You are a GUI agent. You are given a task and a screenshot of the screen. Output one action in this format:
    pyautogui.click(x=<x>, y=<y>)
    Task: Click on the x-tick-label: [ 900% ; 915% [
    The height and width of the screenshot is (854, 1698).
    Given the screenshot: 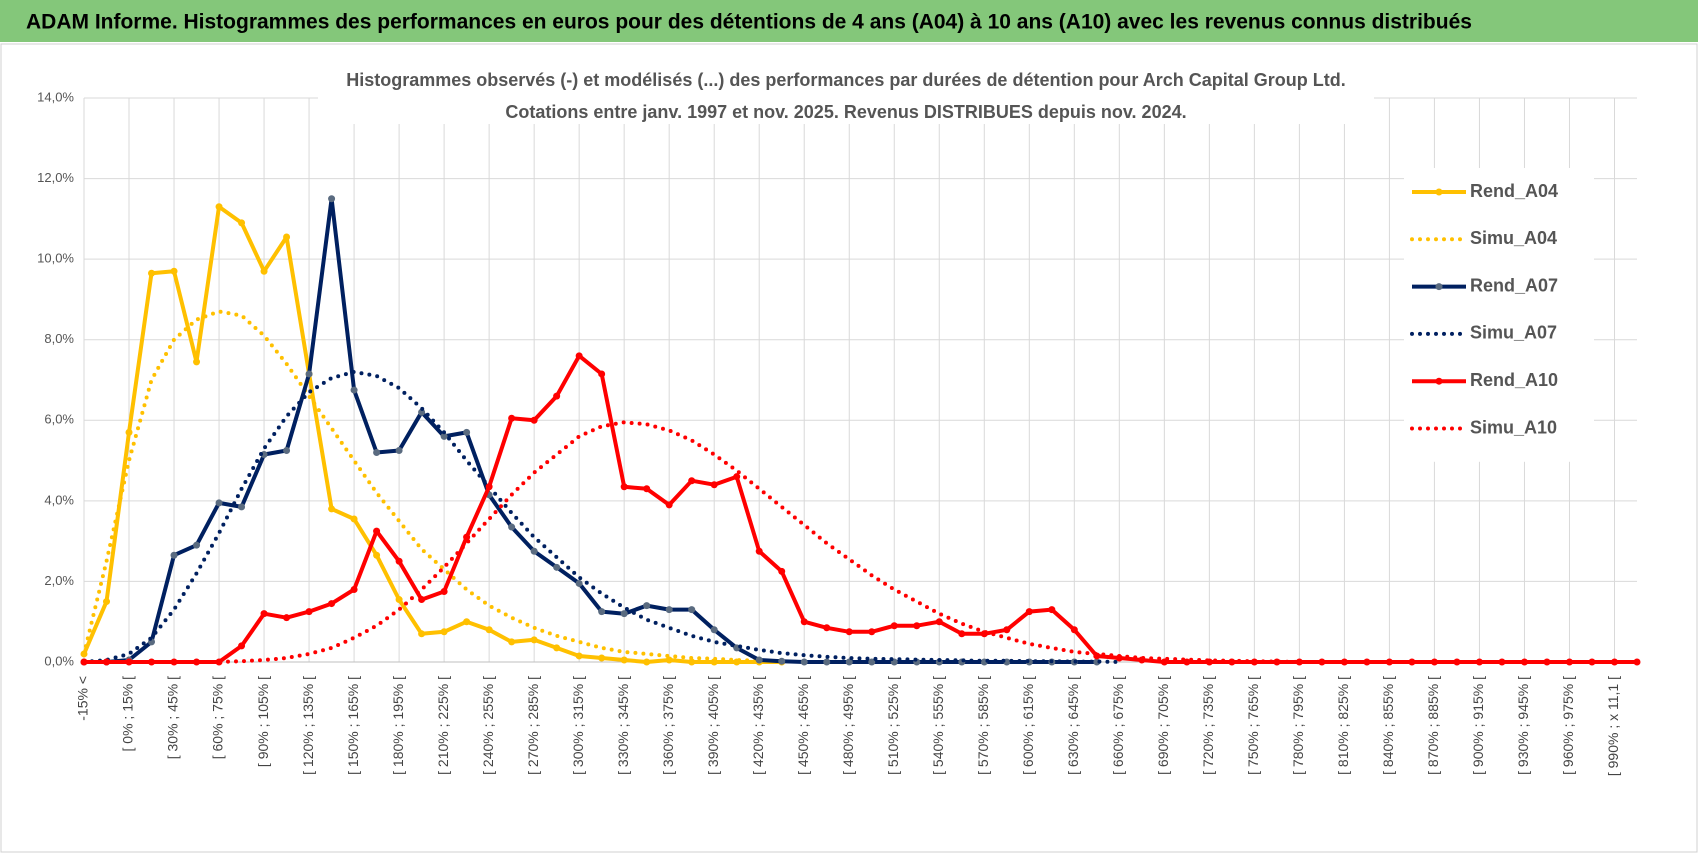 What is the action you would take?
    pyautogui.click(x=1478, y=725)
    